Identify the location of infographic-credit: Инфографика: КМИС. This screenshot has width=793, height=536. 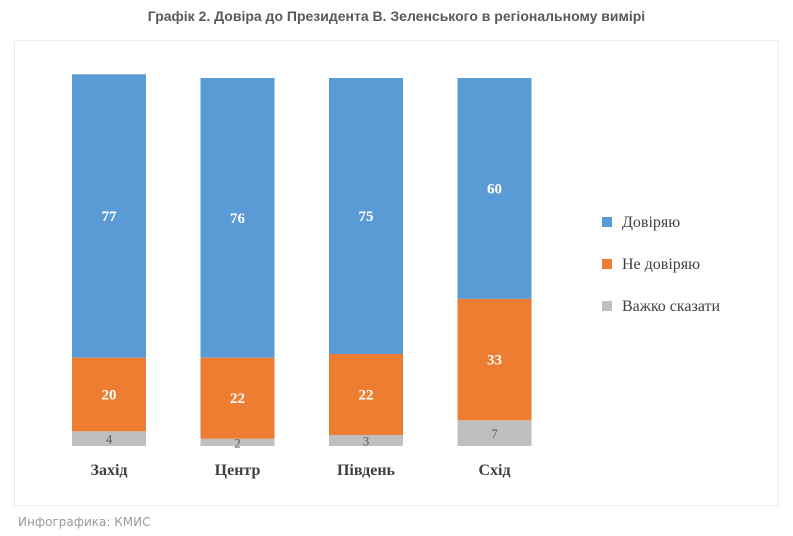
(84, 522).